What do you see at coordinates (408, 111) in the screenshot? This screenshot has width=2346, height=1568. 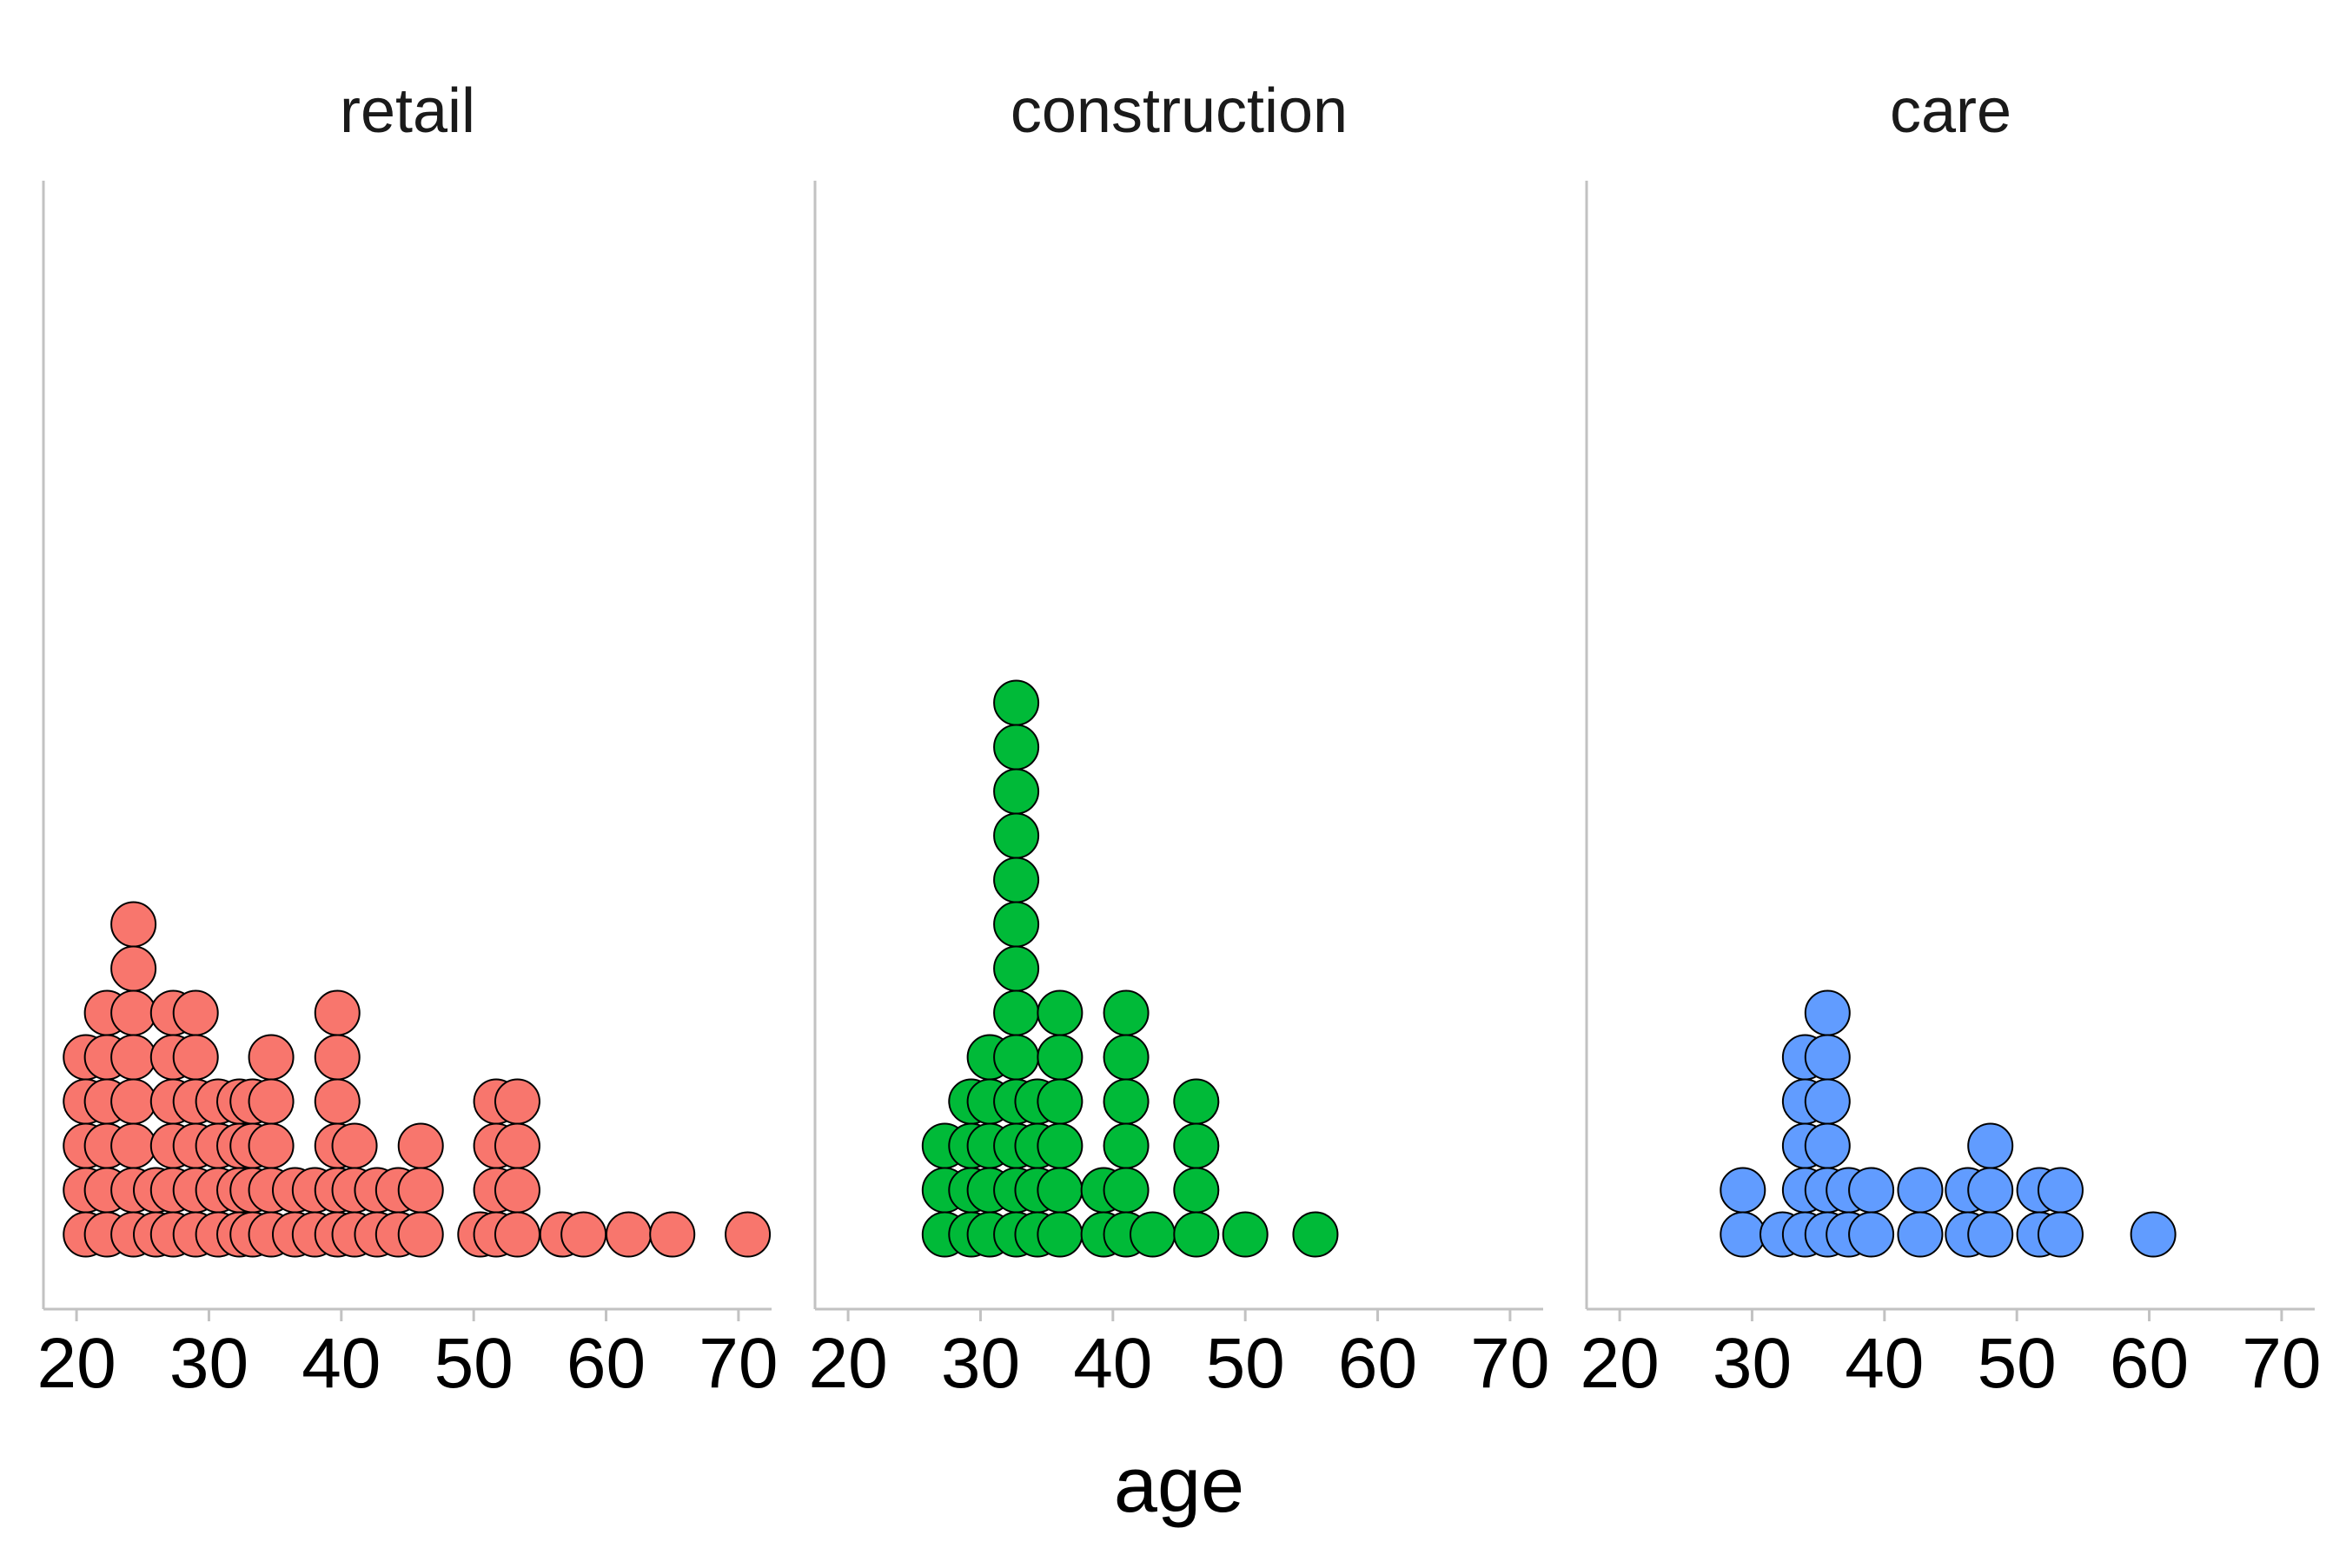 I see `facet-title: retail` at bounding box center [408, 111].